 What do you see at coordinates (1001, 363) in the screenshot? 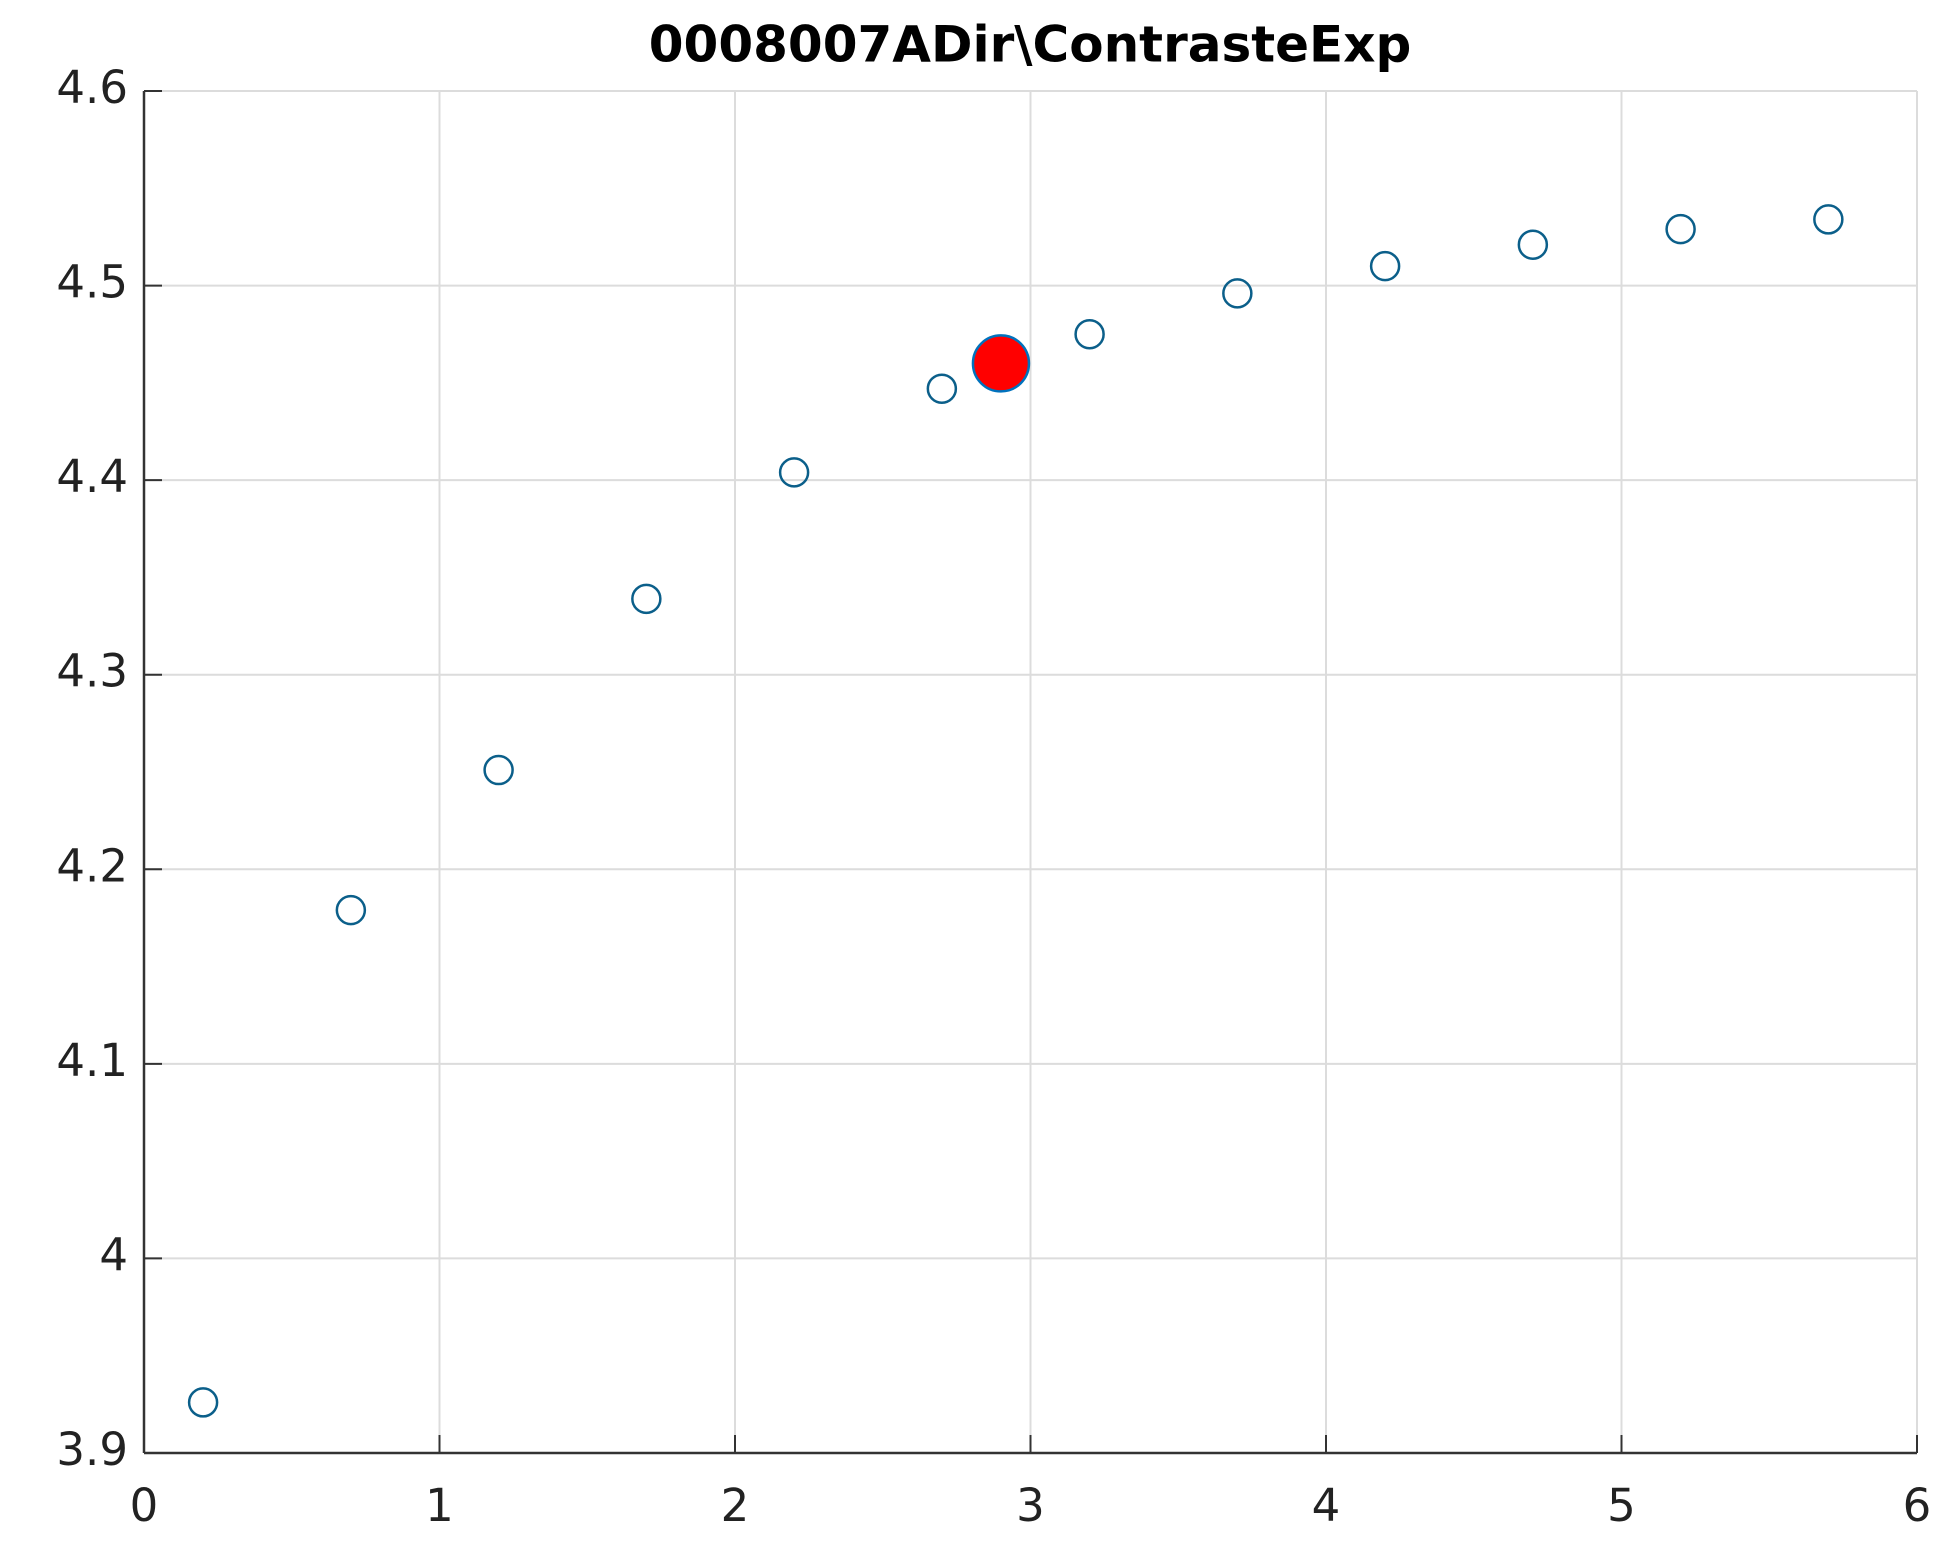
I see `highlight-point` at bounding box center [1001, 363].